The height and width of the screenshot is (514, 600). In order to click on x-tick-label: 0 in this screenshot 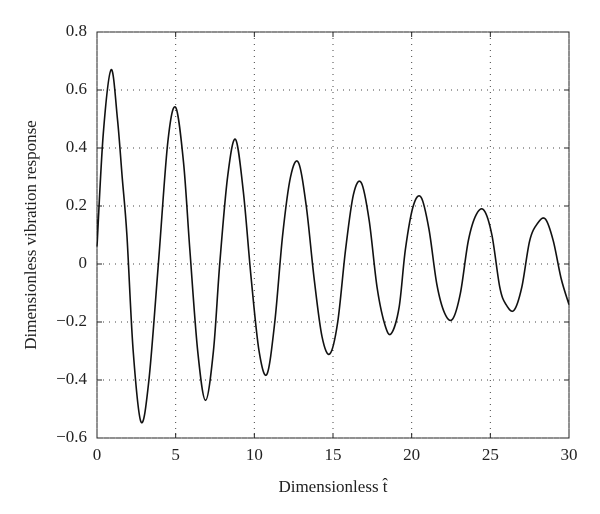, I will do `click(97, 454)`.